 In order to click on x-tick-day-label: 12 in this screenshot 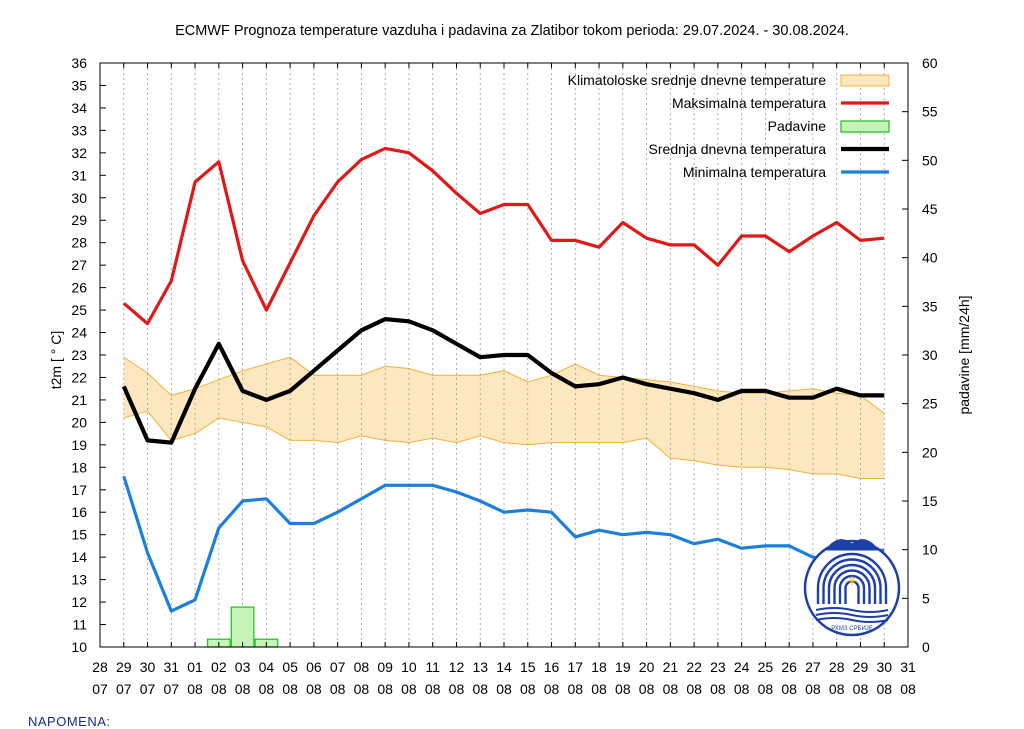, I will do `click(457, 667)`.